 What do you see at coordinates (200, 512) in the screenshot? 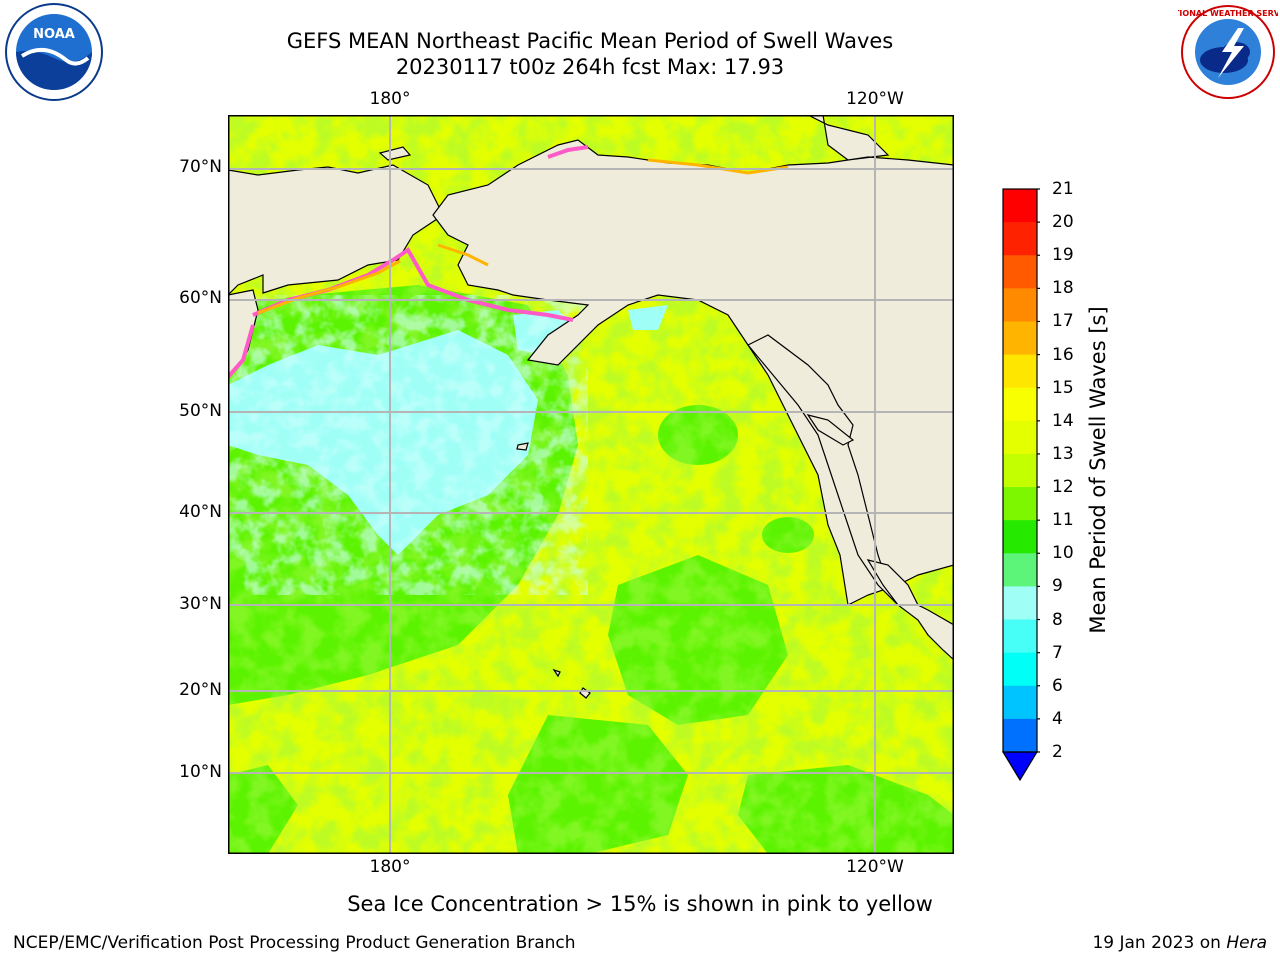
I see `lat-label-40n: 40°N` at bounding box center [200, 512].